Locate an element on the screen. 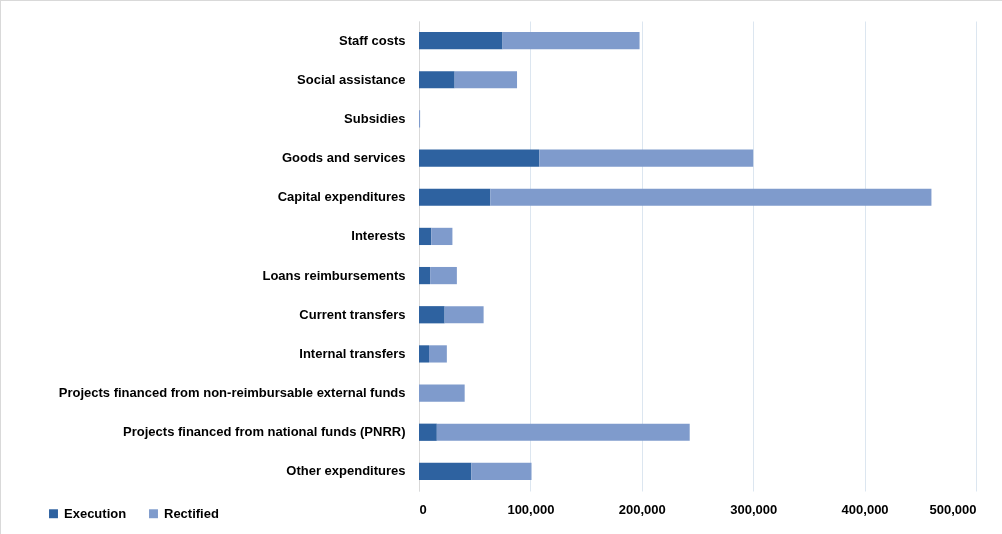 The height and width of the screenshot is (534, 1002). y-tick-label: Internal transfers is located at coordinates (352, 353).